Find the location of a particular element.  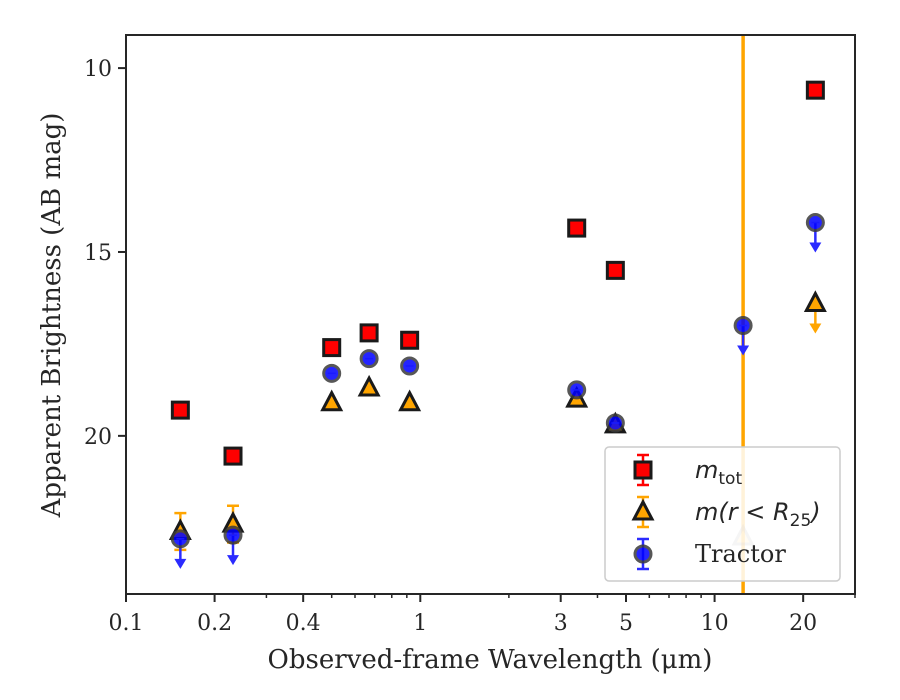

legend-label-1: m(r < R25) is located at coordinates (758, 514).